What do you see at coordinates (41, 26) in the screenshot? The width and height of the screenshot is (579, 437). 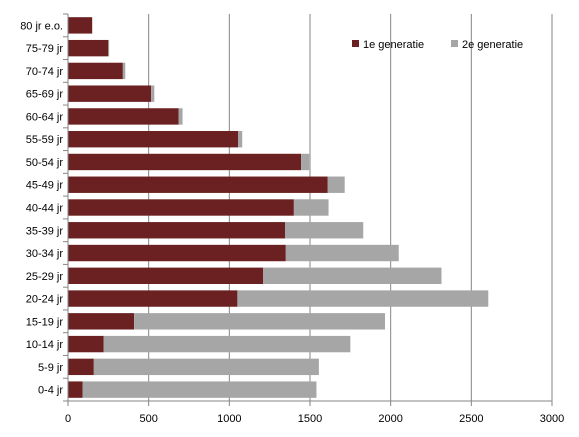 I see `y-tick-label-80-jr-e-o: 80 jr e.o.` at bounding box center [41, 26].